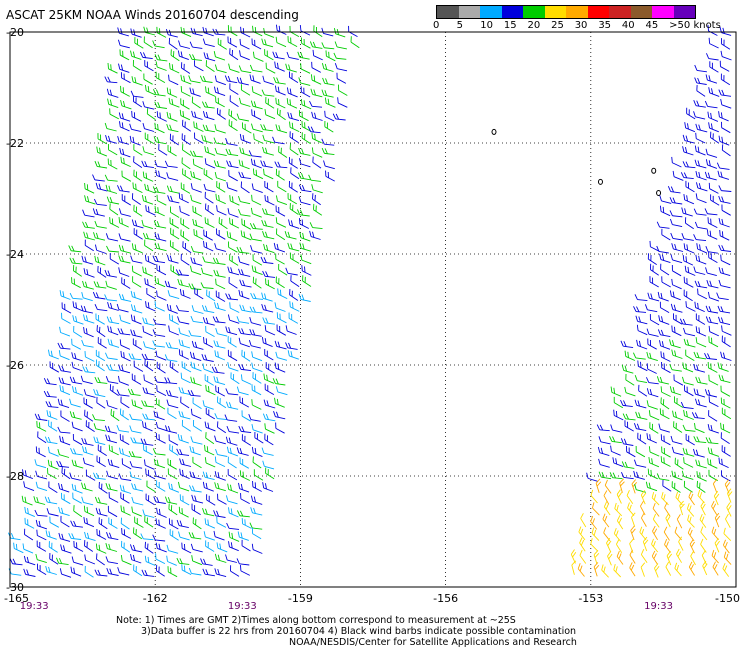  What do you see at coordinates (486, 25) in the screenshot?
I see `colorbar-label: 10` at bounding box center [486, 25].